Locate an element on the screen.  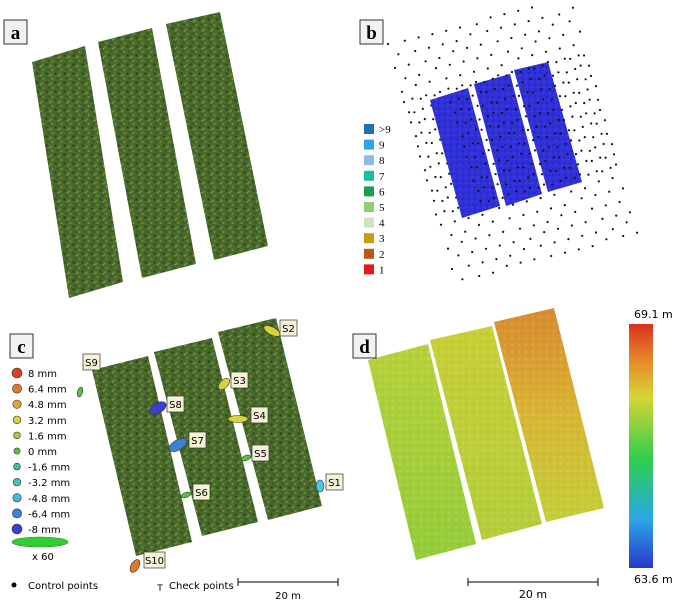
error-legend-label: 1.6 mm is located at coordinates (47, 436).